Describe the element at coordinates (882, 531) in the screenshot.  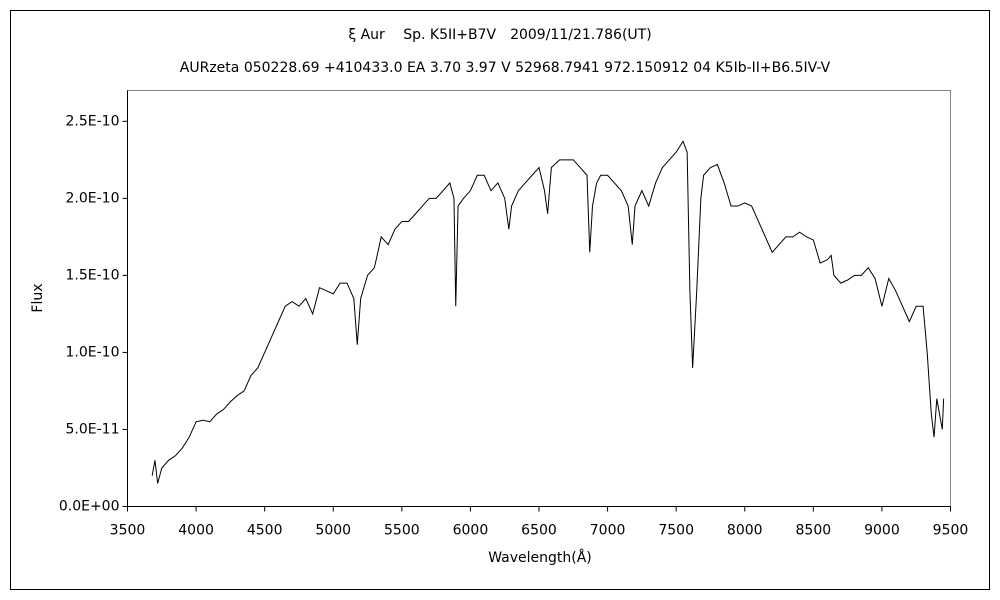
I see `x-tick-label: 9000` at that location.